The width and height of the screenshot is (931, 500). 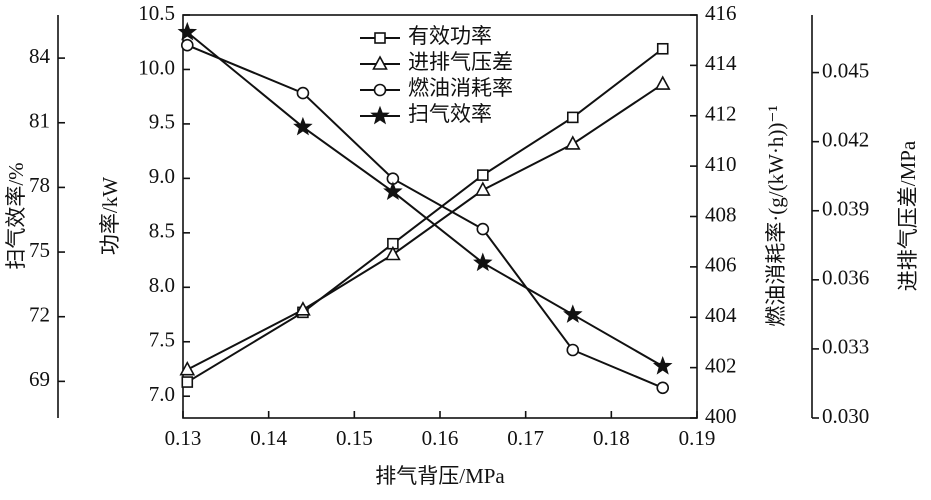 I want to click on y3-tick-label: 81, so click(x=39, y=121).